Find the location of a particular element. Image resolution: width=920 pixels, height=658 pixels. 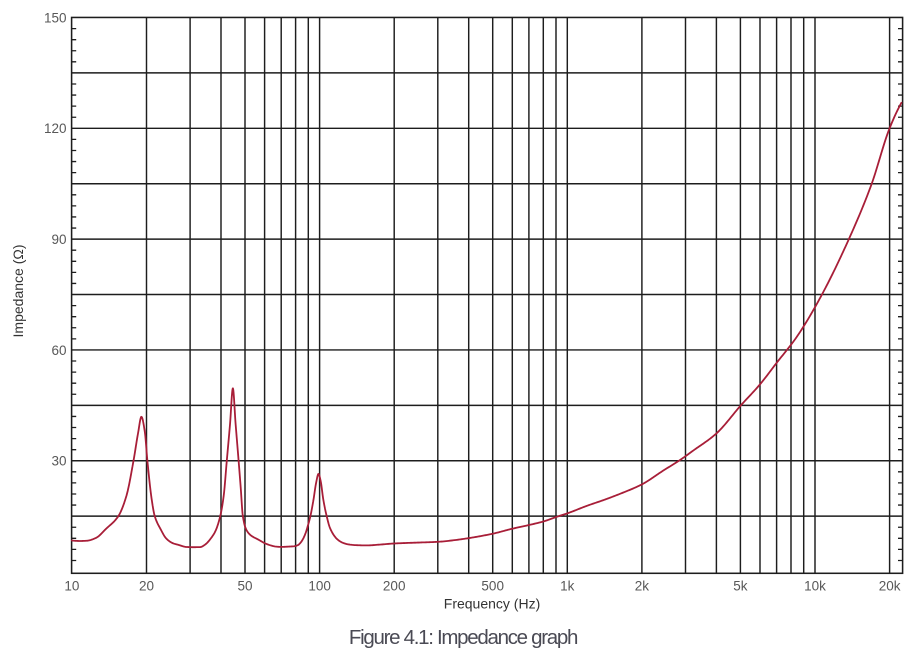

svg-text: 120 is located at coordinates (55, 128).